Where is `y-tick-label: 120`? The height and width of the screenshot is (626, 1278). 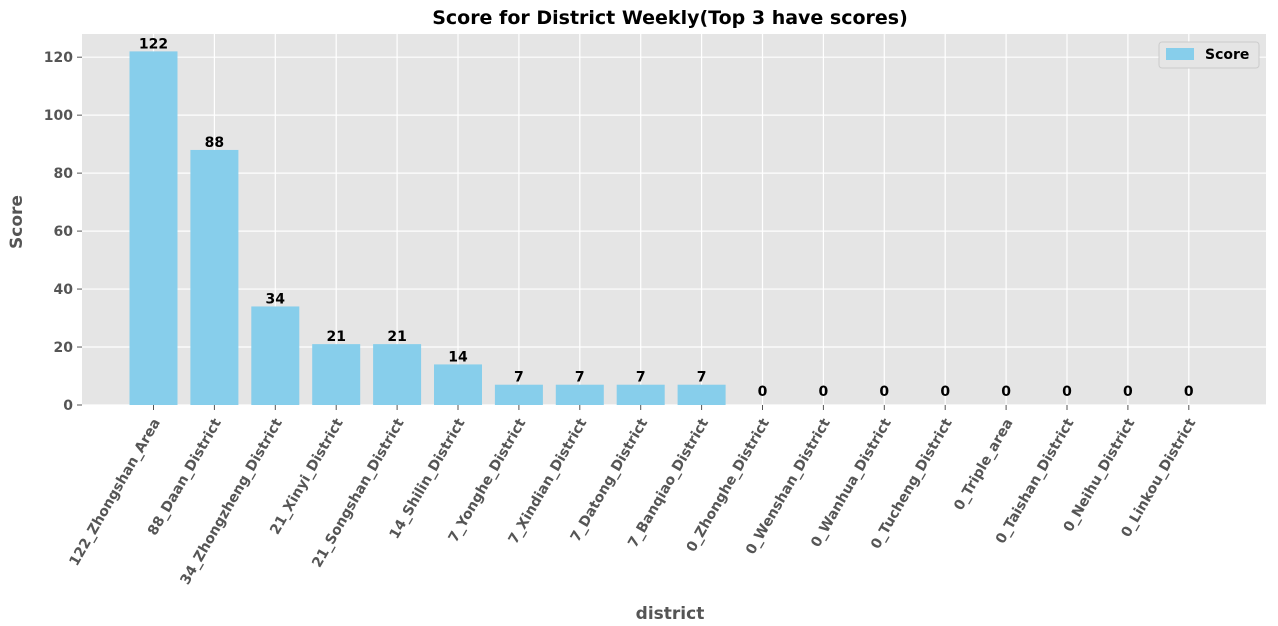 y-tick-label: 120 is located at coordinates (58, 58).